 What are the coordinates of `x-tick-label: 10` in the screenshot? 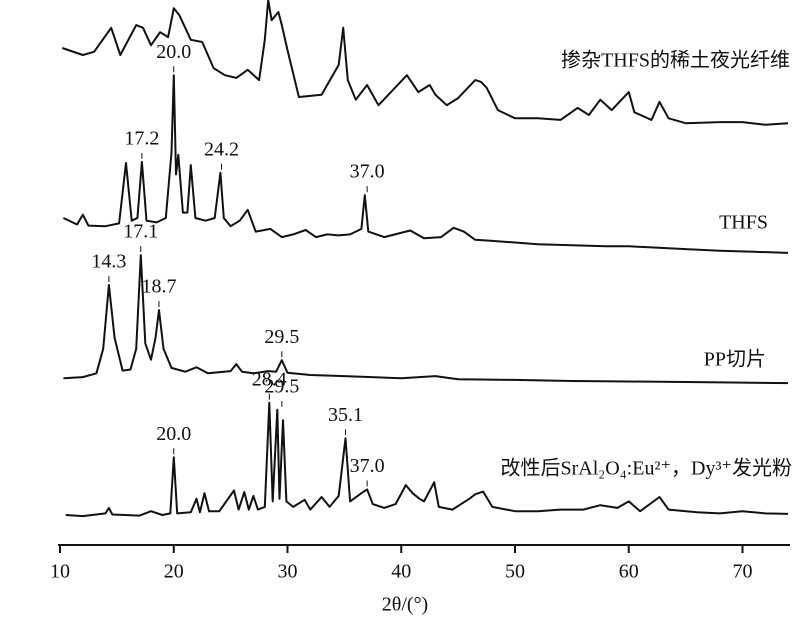 It's located at (60, 572).